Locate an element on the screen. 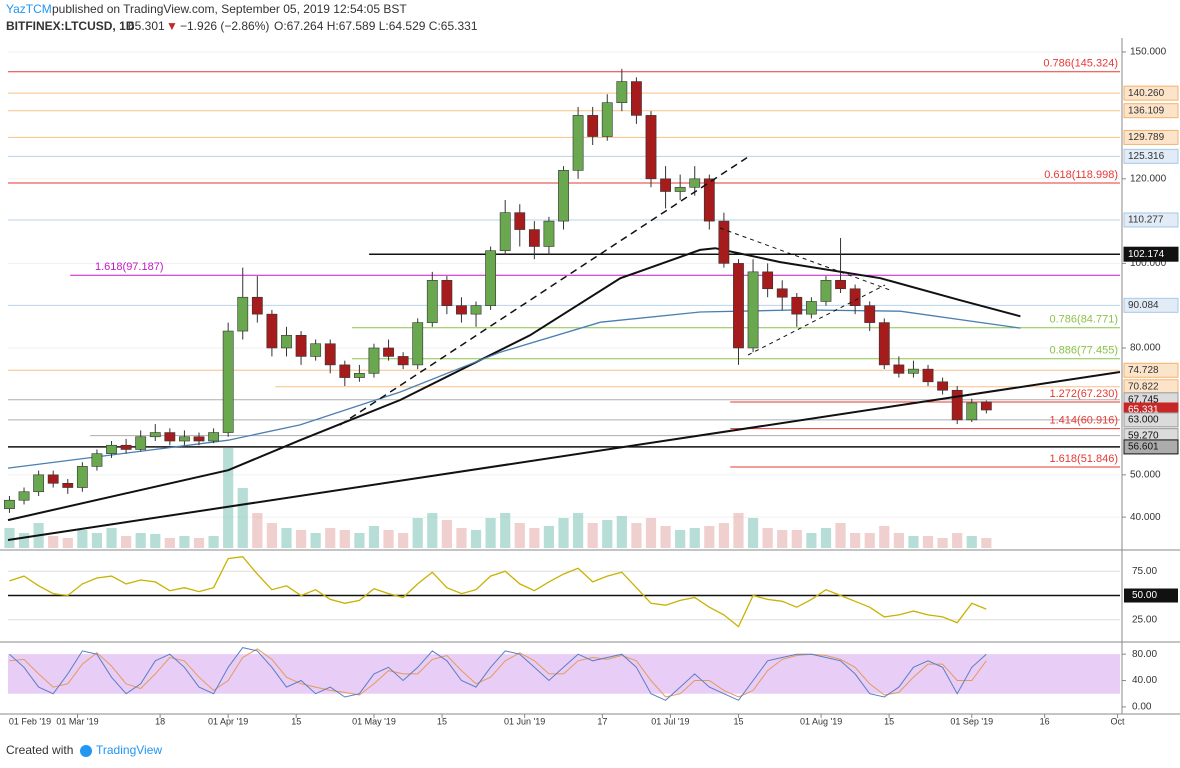 The image size is (1180, 768). x-tick-label: 18 is located at coordinates (160, 721).